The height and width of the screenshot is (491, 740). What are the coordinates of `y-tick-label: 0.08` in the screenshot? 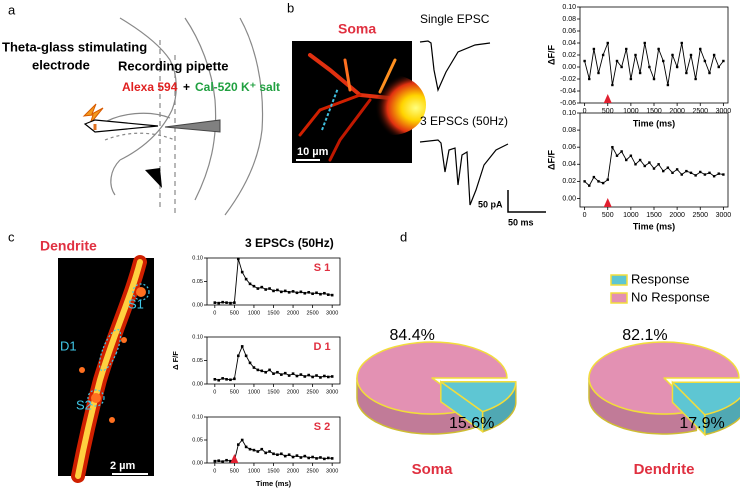 It's located at (569, 130).